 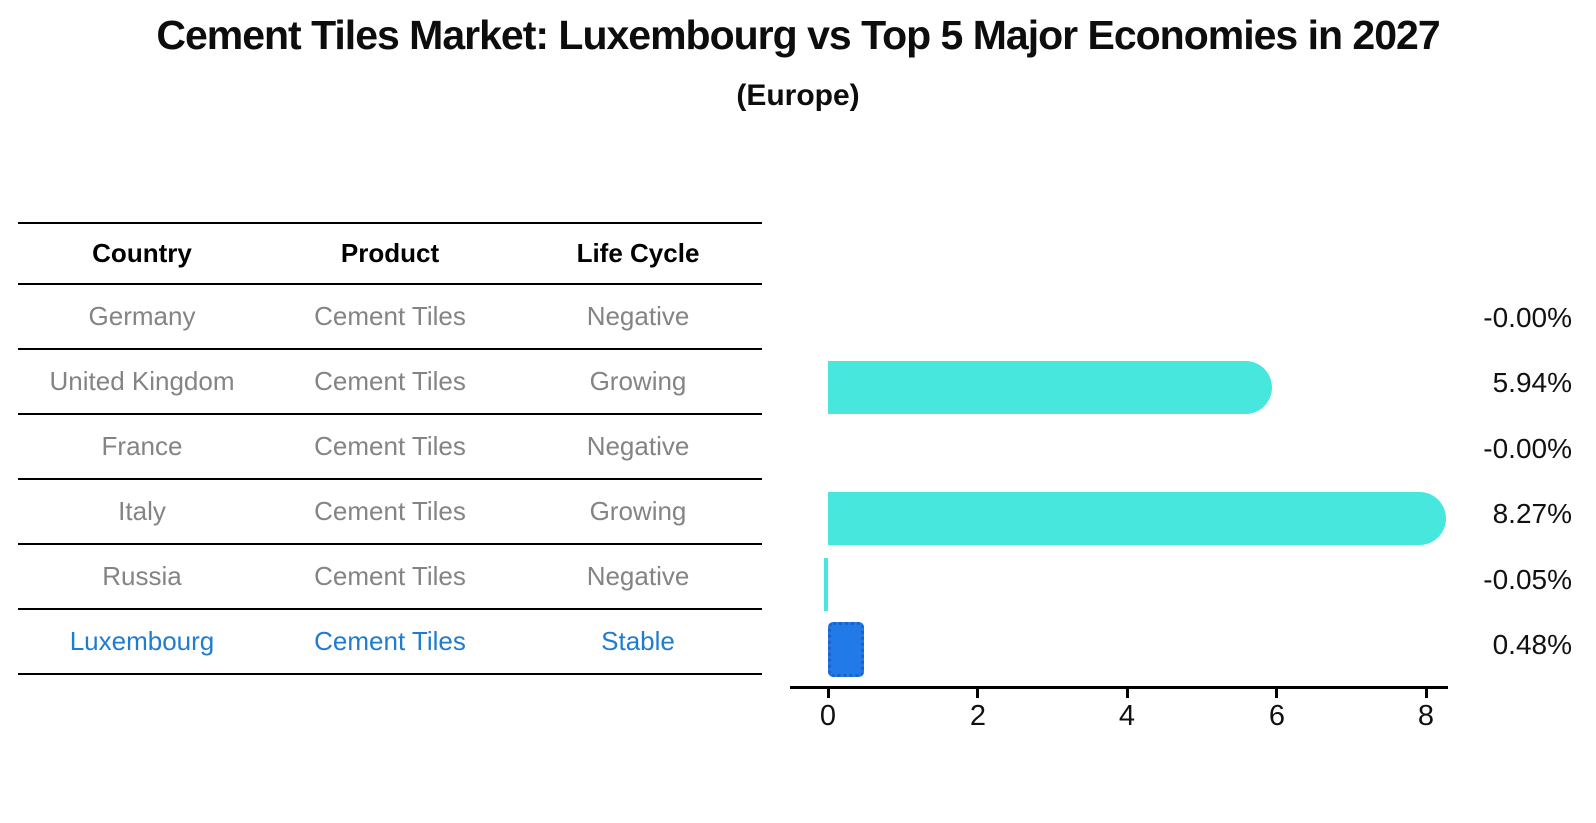 I want to click on x-axis-tick-label: 4, so click(x=1127, y=716).